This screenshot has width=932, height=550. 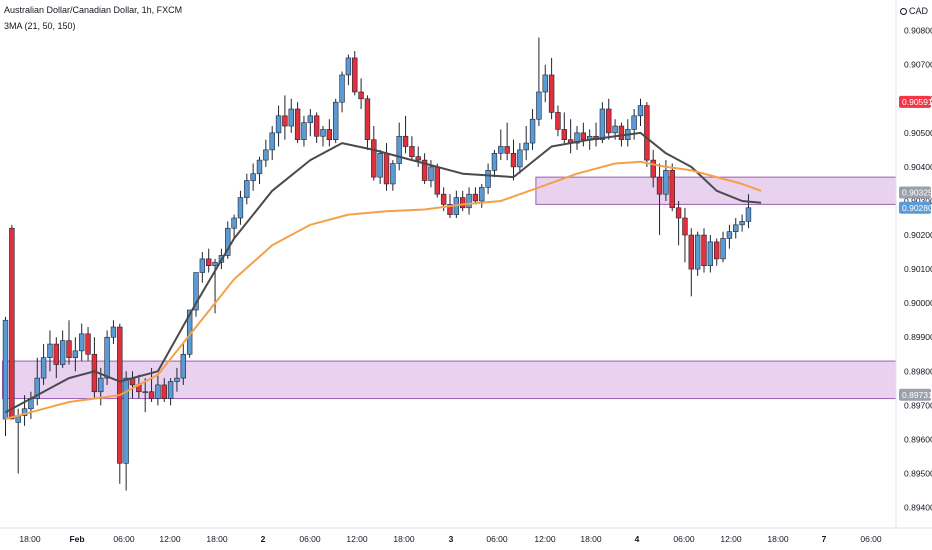 What do you see at coordinates (170, 539) in the screenshot?
I see `x-tick-label: 12:00` at bounding box center [170, 539].